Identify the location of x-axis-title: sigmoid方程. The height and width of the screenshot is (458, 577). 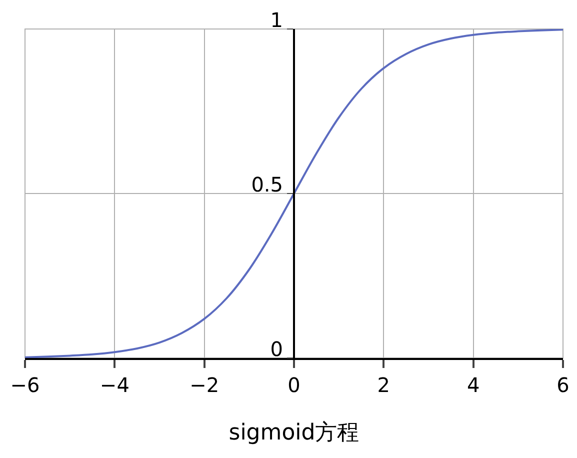
(294, 433).